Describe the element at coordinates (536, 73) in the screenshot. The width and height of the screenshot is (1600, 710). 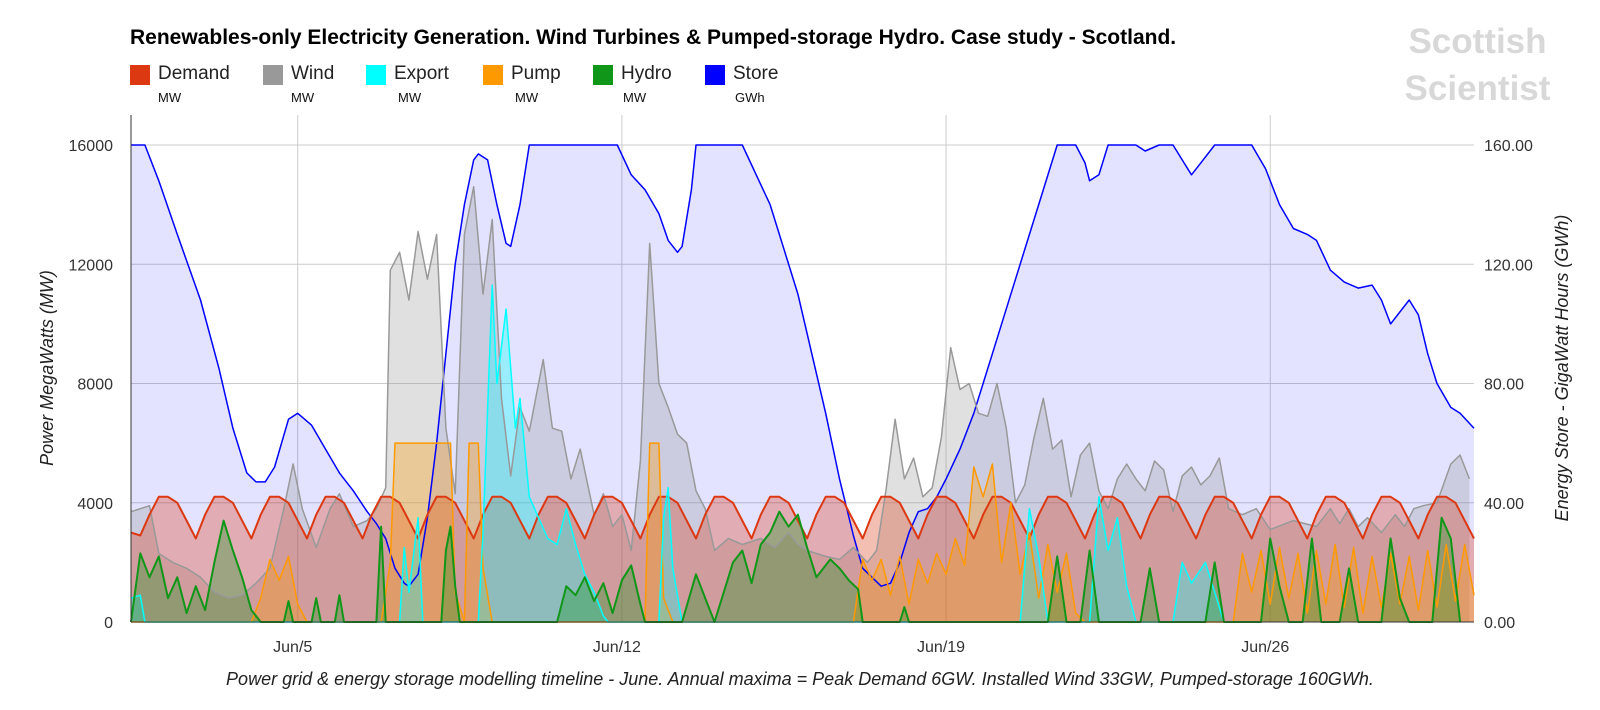
I see `legend-label-pump: Pump` at that location.